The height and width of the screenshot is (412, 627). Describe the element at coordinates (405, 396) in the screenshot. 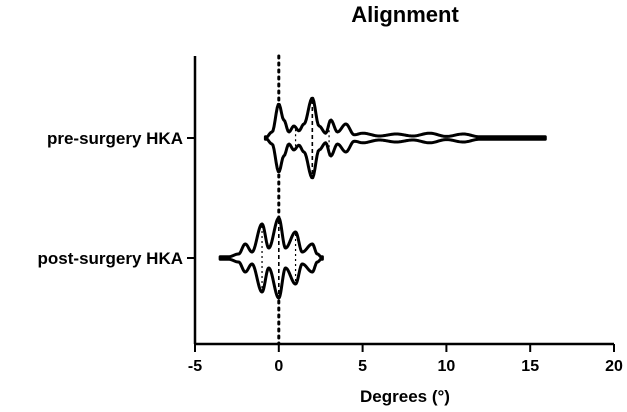

I see `x-axis-label: Degrees (°)` at that location.